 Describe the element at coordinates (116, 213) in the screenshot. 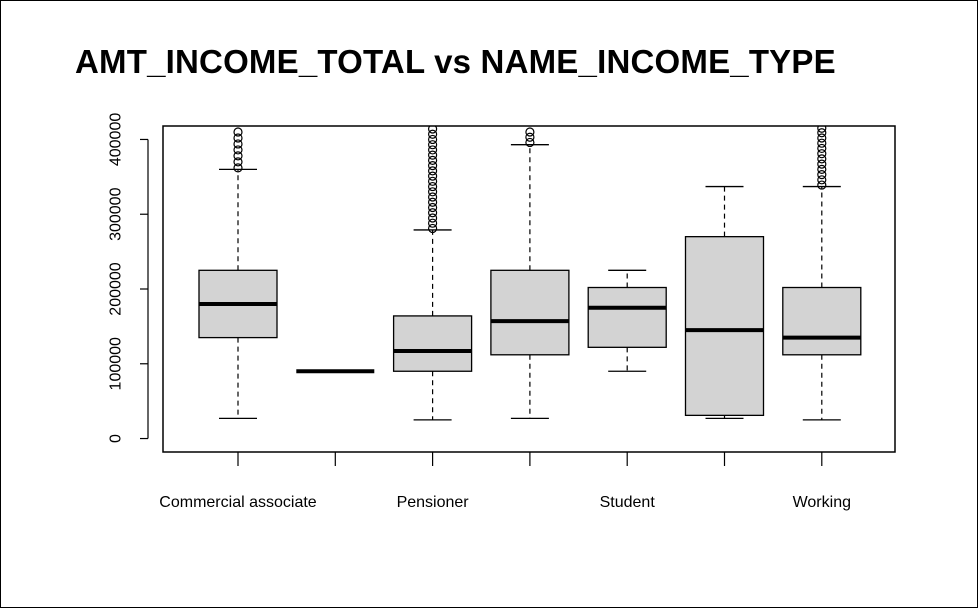

I see `y-tick-label: 300000` at that location.